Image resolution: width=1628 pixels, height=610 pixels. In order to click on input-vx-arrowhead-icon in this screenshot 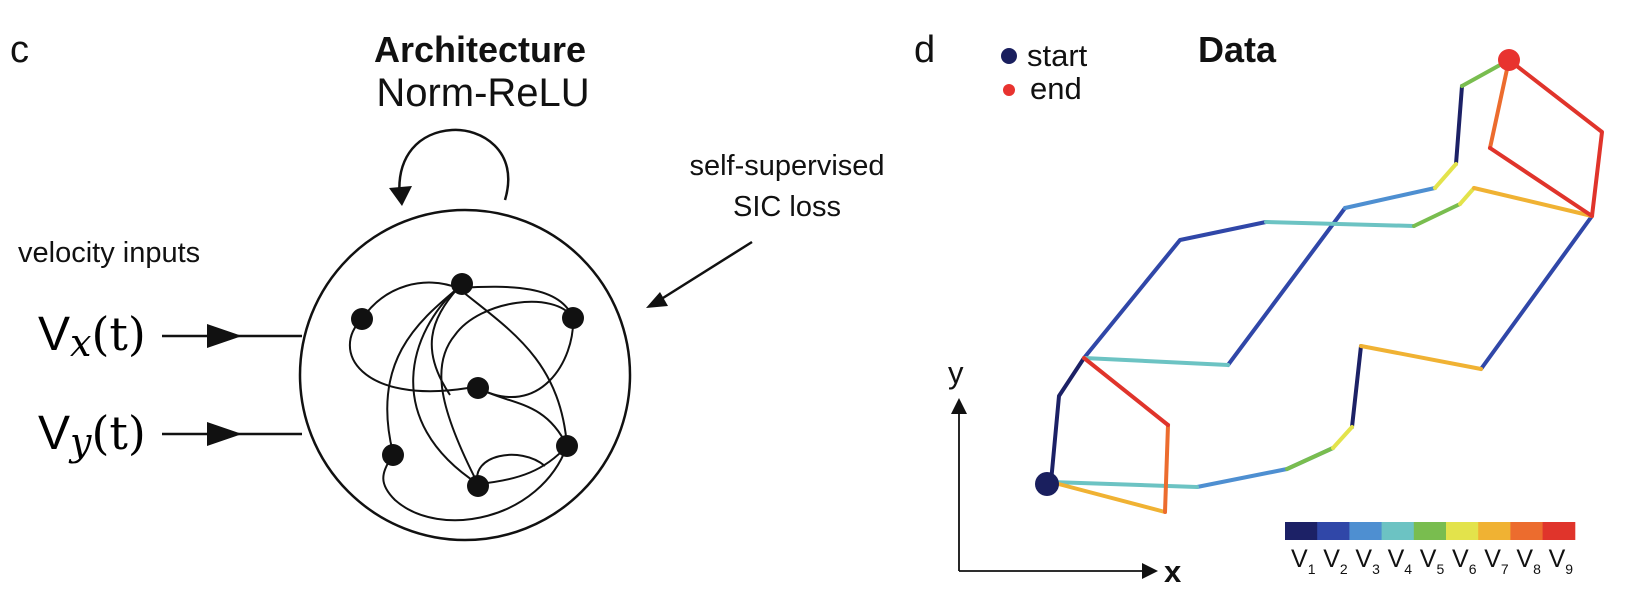, I will do `click(224, 336)`.